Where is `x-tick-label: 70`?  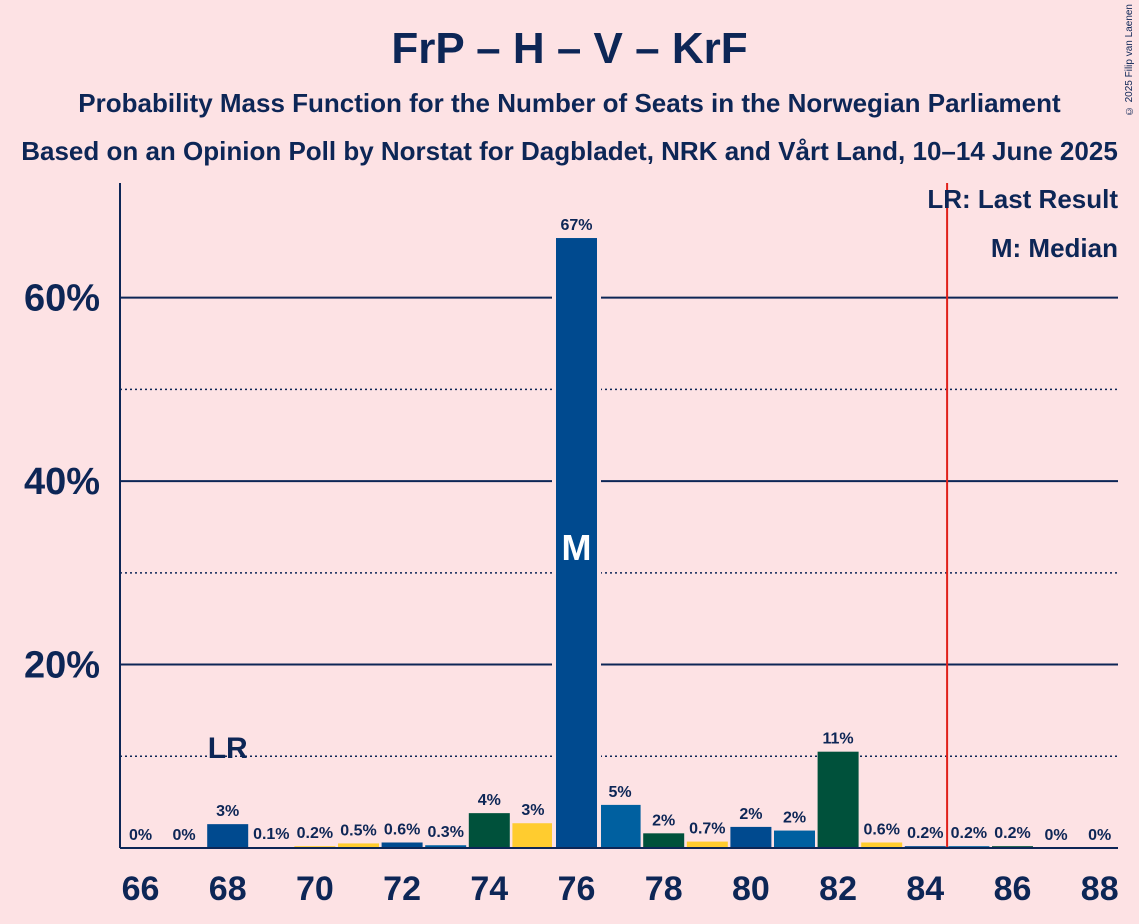 x-tick-label: 70 is located at coordinates (315, 889).